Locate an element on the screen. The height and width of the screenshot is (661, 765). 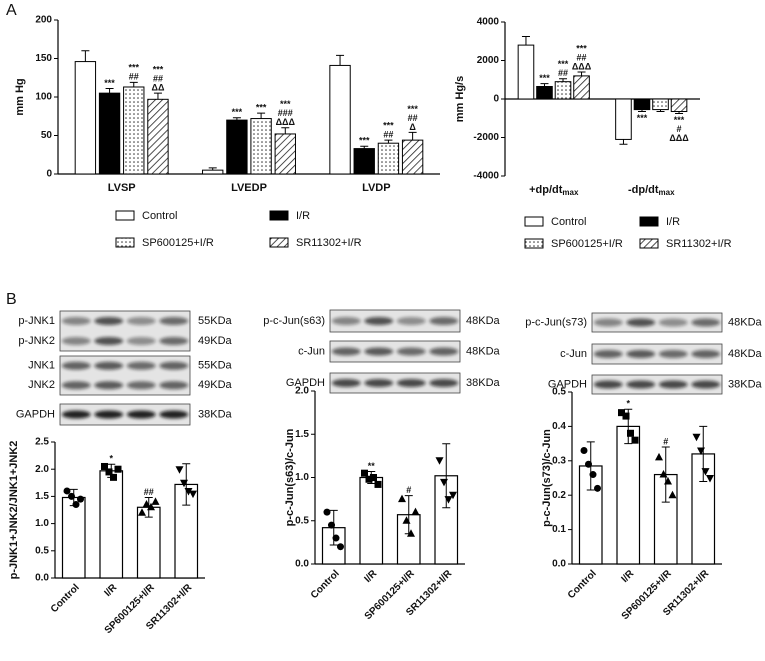
legend-label: I/R is located at coordinates (673, 222).